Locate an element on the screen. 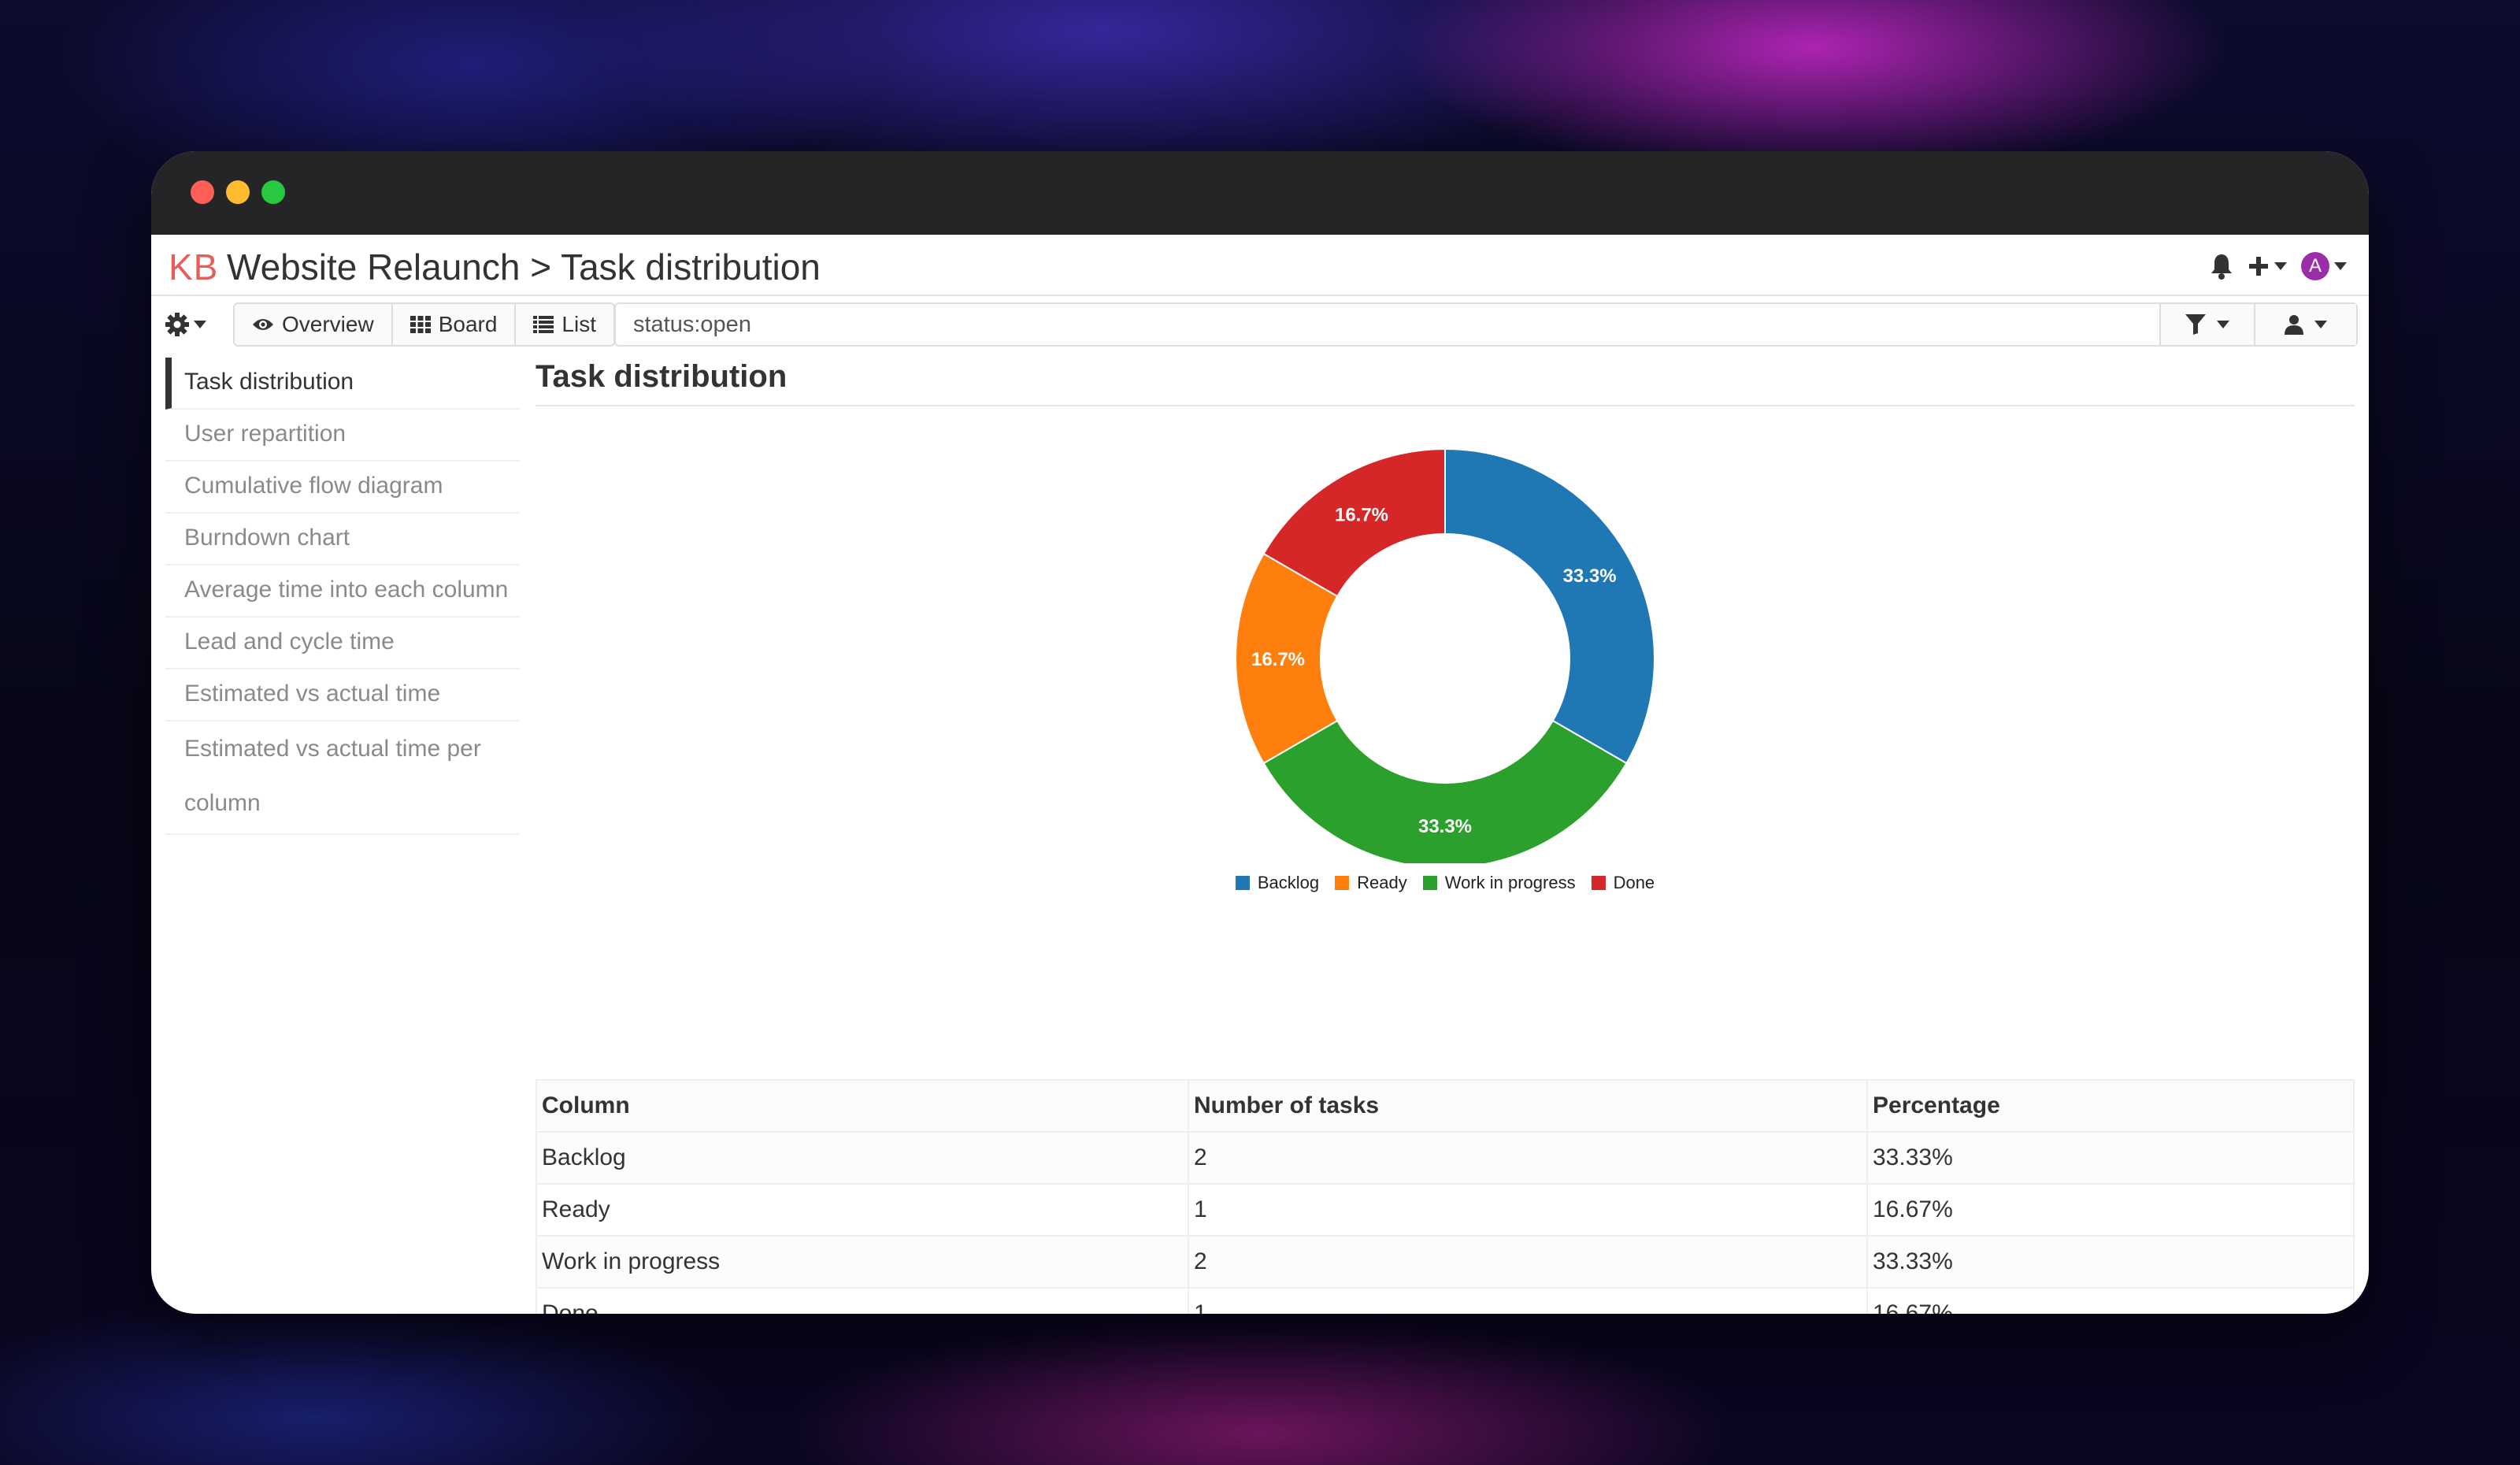  slice-label-work-in-progress: 33.3% is located at coordinates (1445, 826).